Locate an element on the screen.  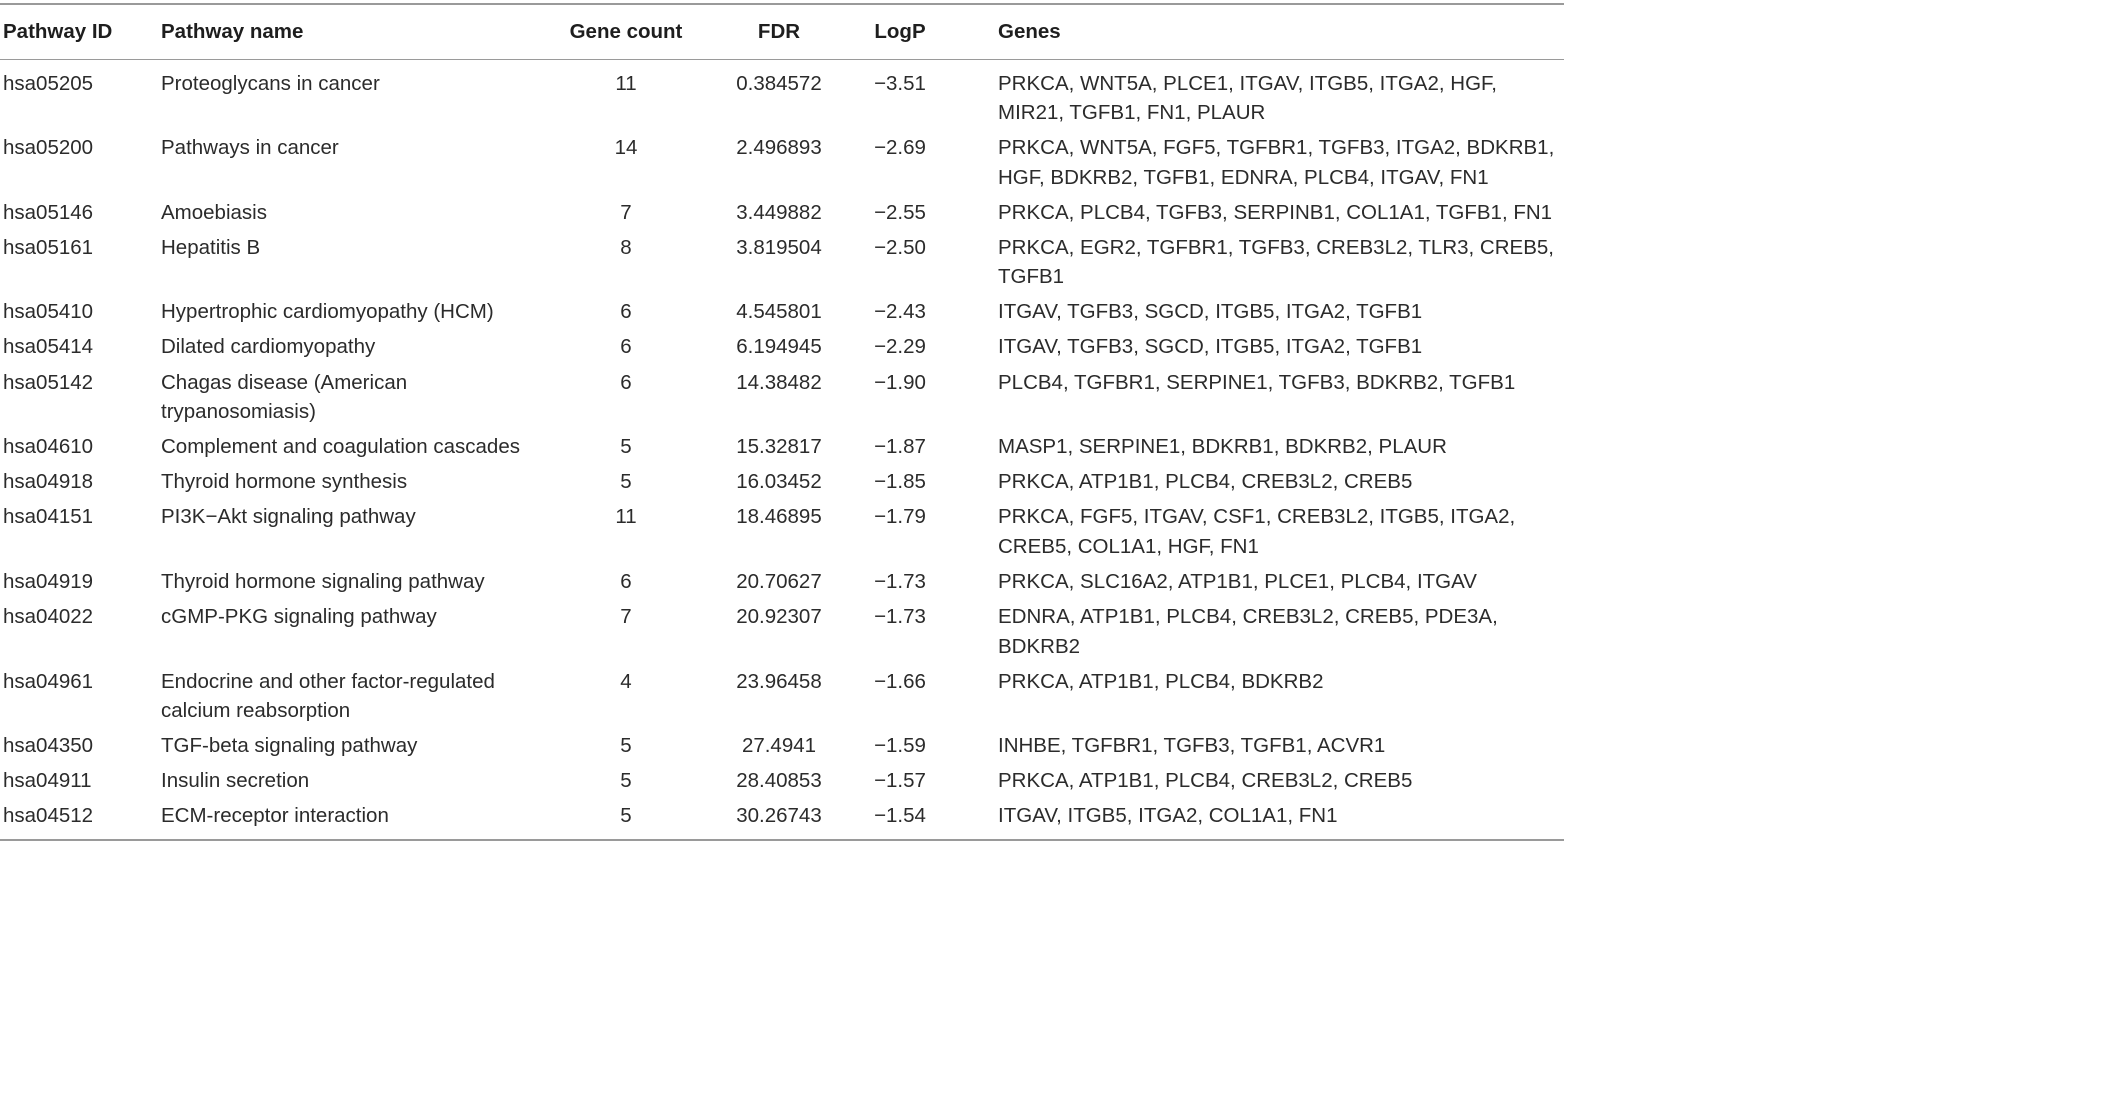
cell-fdr: 4.545801 is located at coordinates (779, 312).